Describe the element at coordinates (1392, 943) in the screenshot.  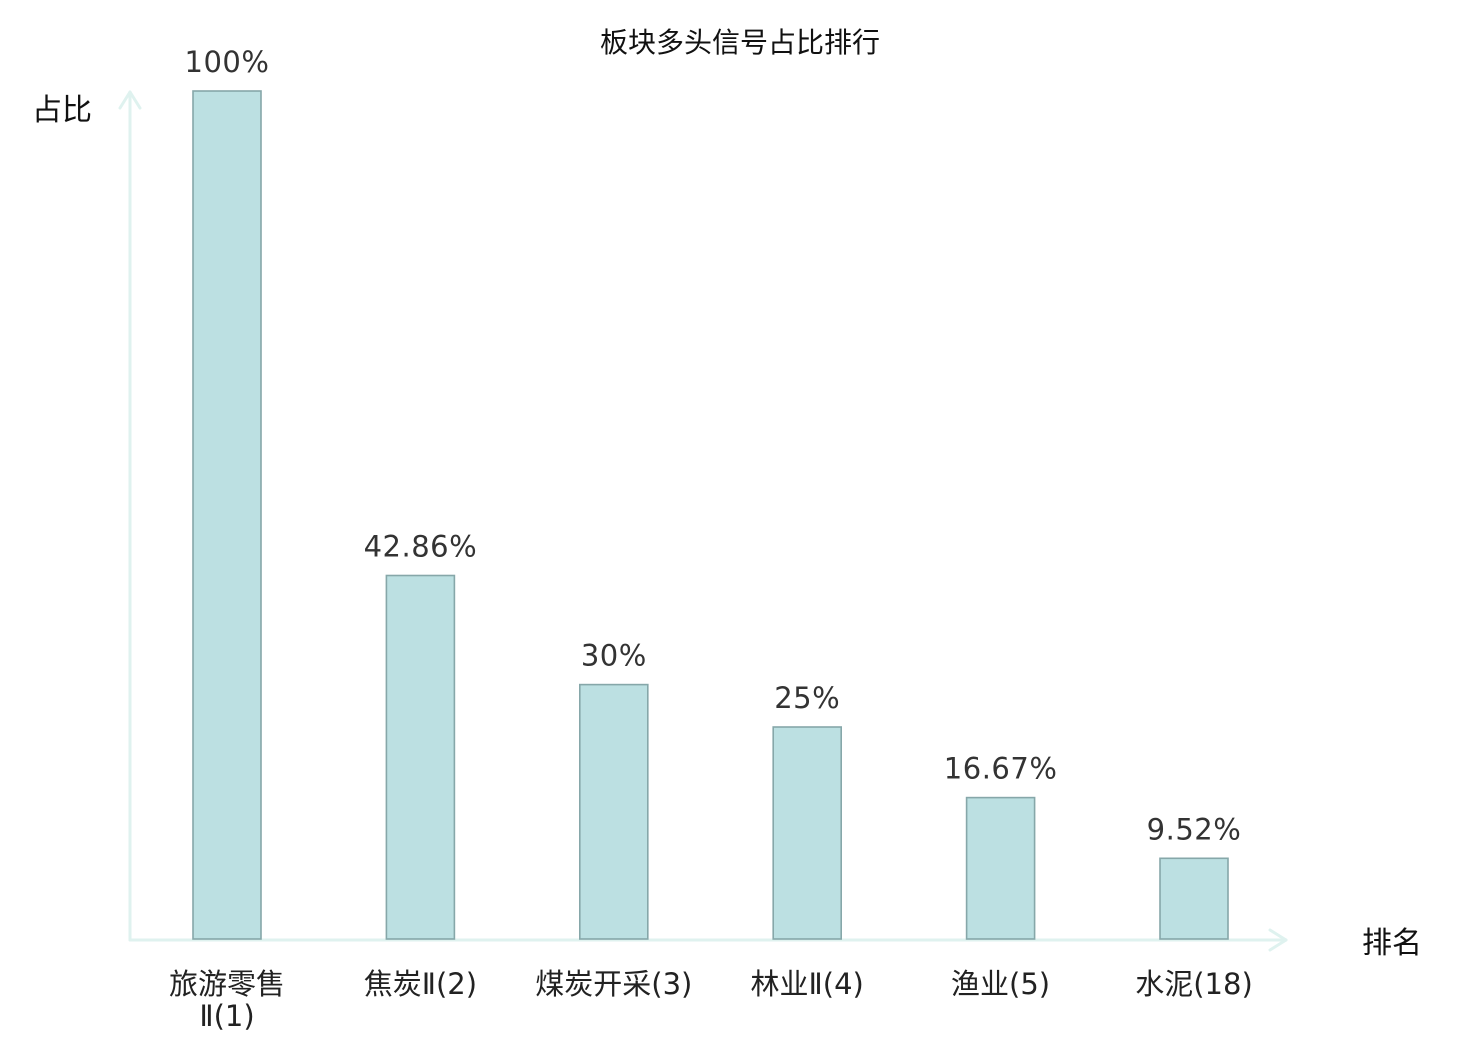
I see `x-axis-label: 排名` at that location.